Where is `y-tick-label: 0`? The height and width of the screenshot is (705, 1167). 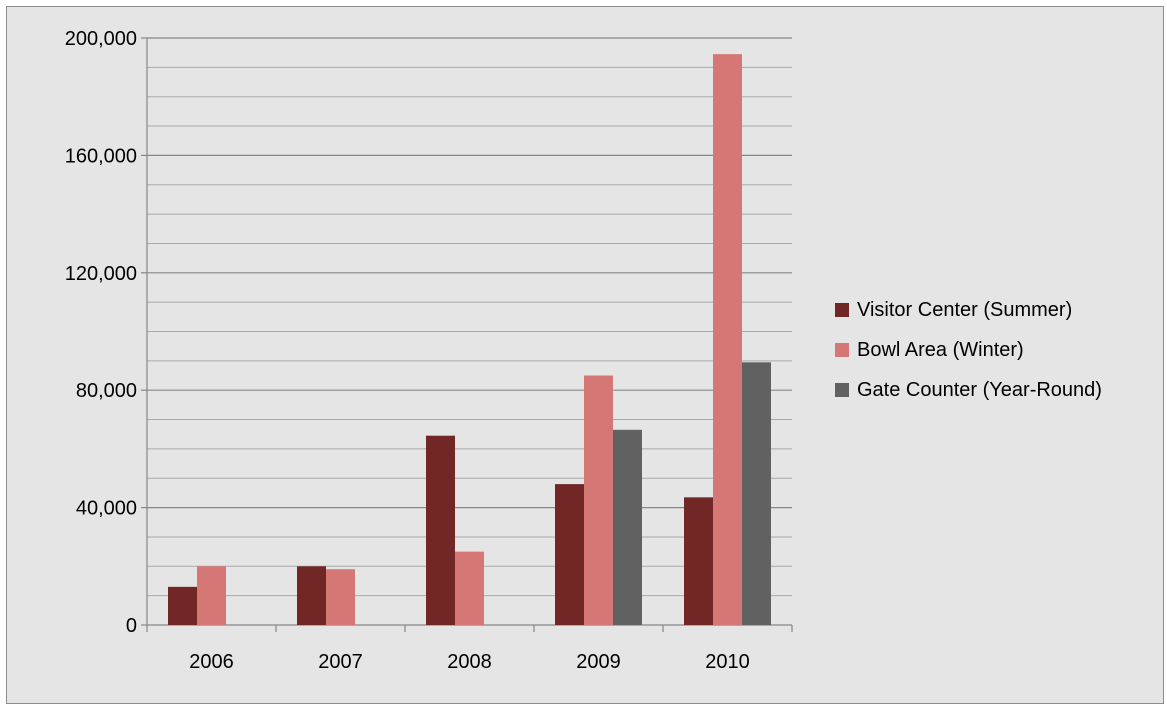 y-tick-label: 0 is located at coordinates (131, 626).